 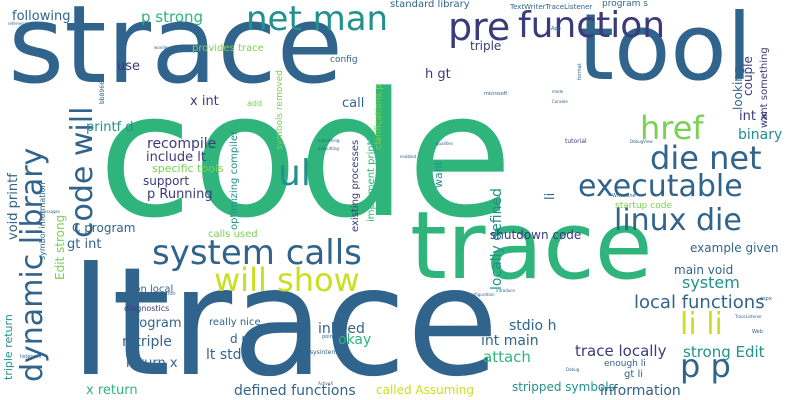 I want to click on word-messages: messages, so click(x=50, y=211).